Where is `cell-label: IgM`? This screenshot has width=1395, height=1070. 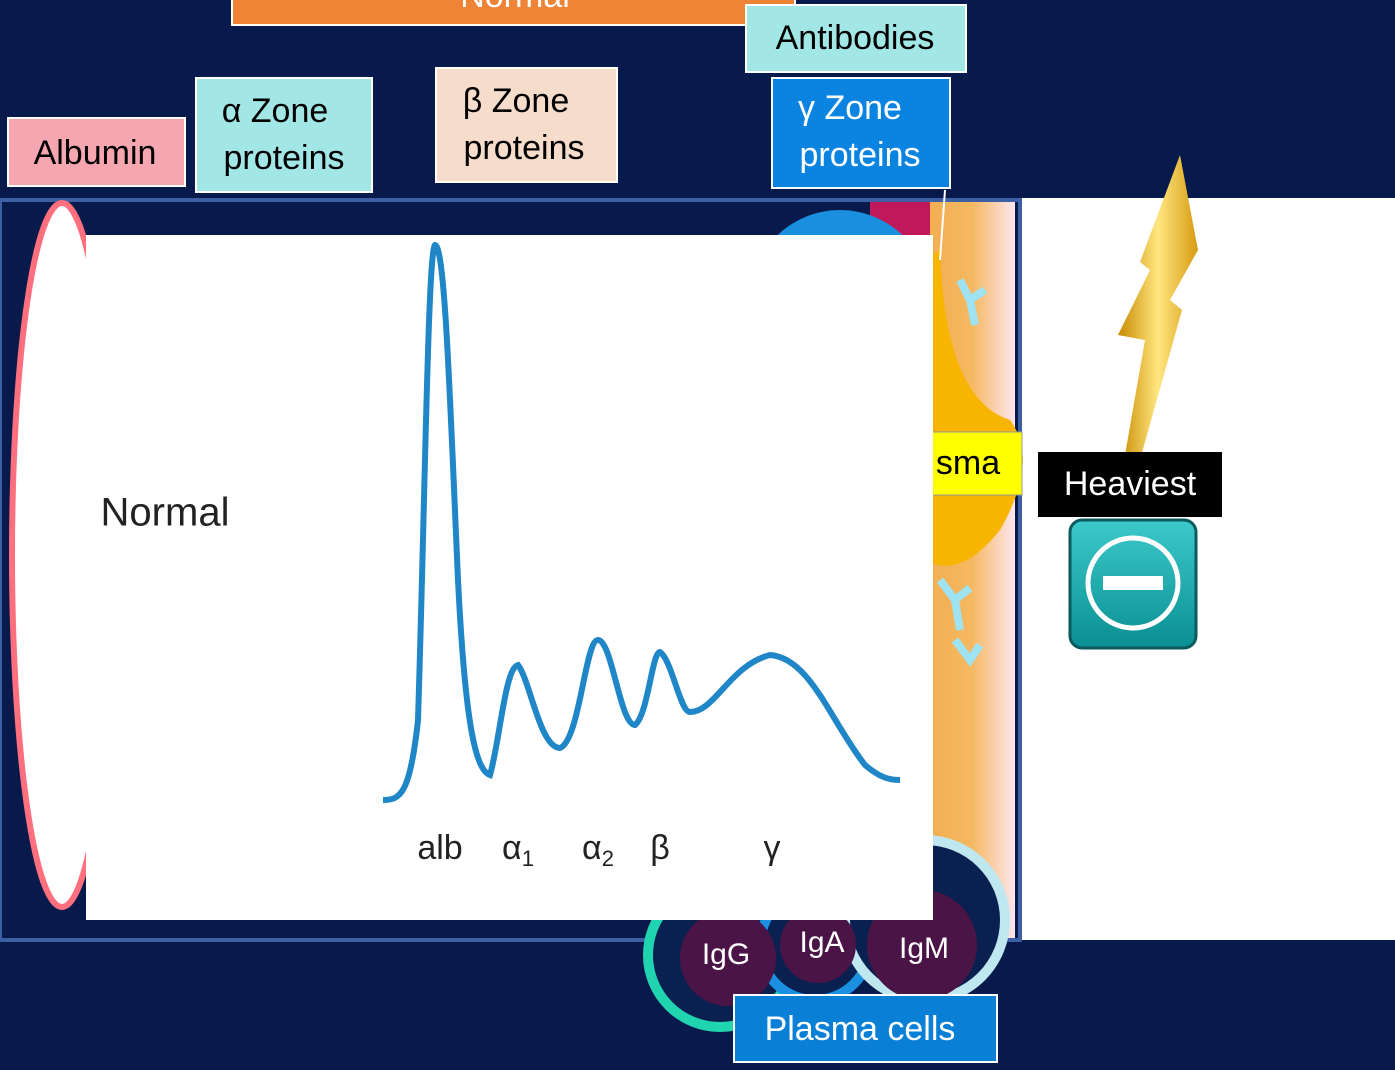 cell-label: IgM is located at coordinates (924, 948).